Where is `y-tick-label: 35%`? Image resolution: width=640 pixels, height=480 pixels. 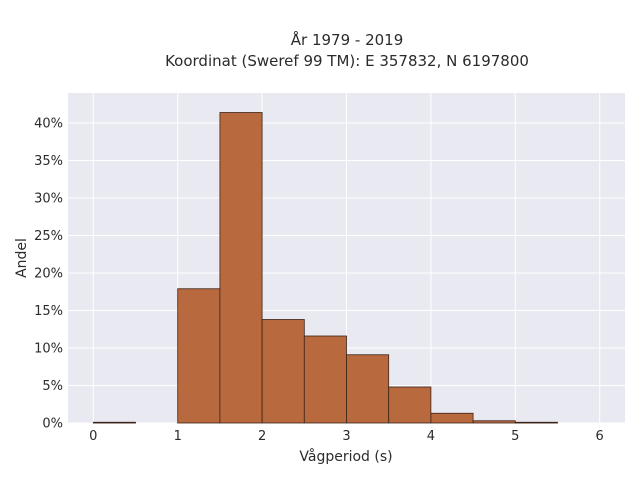 y-tick-label: 35% is located at coordinates (48, 161).